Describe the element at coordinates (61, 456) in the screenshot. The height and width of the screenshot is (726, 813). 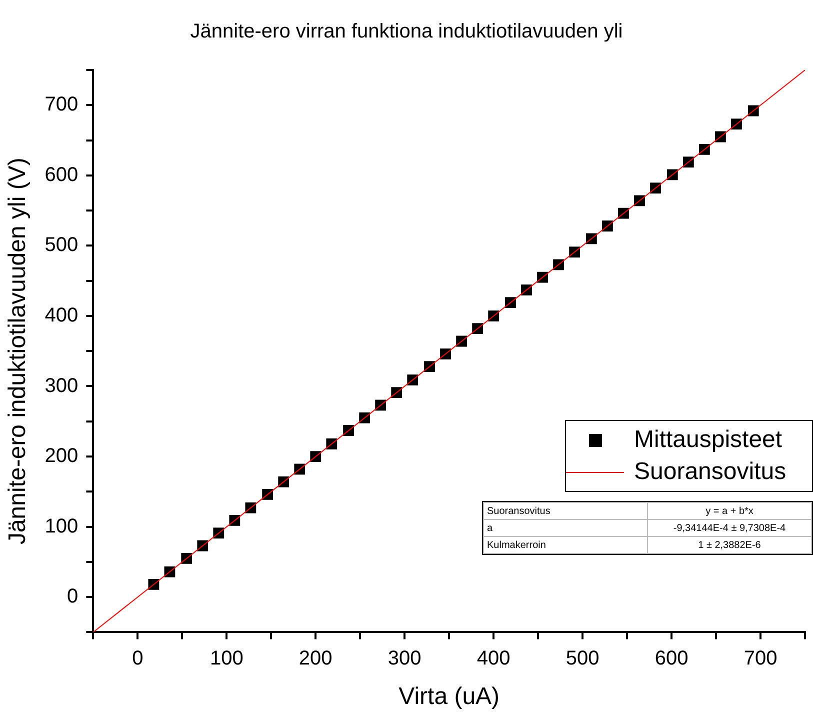
I see `y-tick-label: 200` at that location.